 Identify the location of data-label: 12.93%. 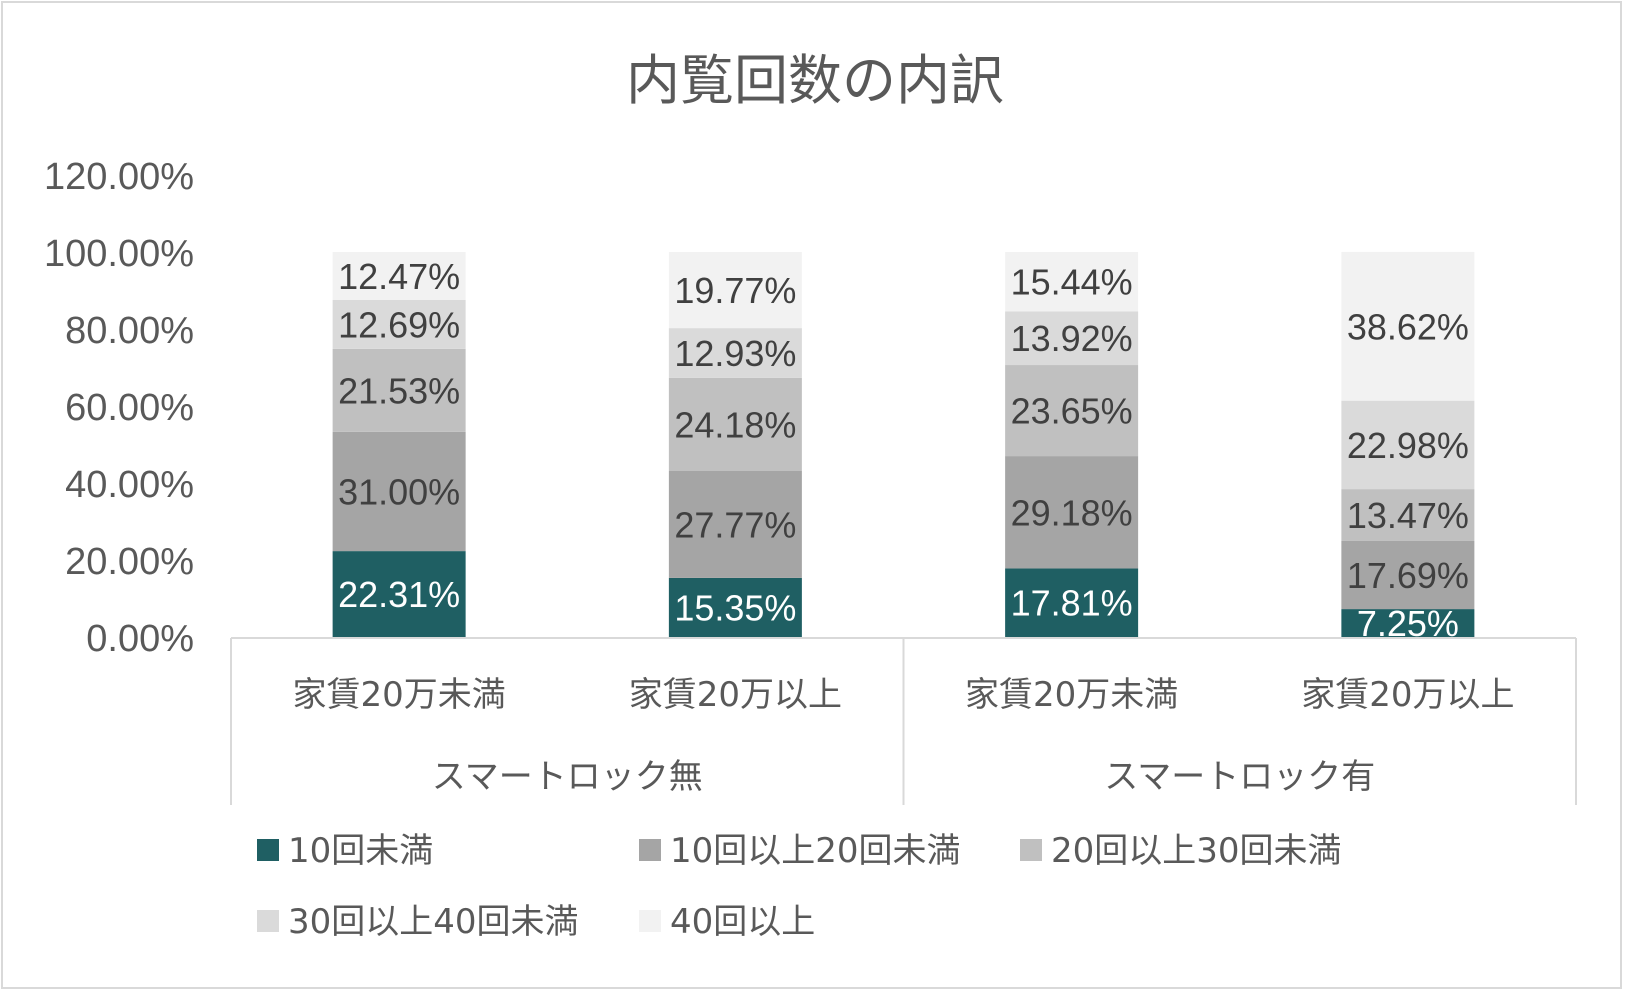
(735, 353).